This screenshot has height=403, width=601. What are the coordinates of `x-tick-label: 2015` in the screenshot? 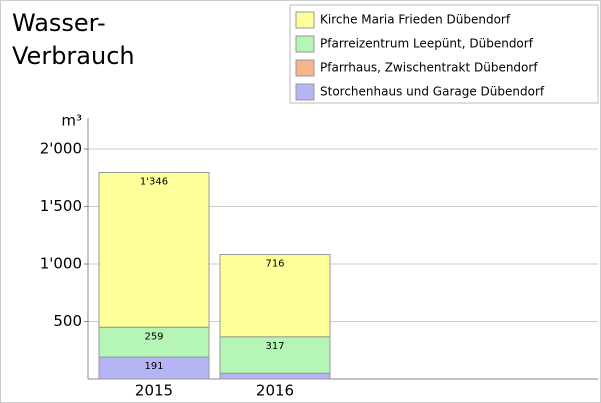 It's located at (154, 391).